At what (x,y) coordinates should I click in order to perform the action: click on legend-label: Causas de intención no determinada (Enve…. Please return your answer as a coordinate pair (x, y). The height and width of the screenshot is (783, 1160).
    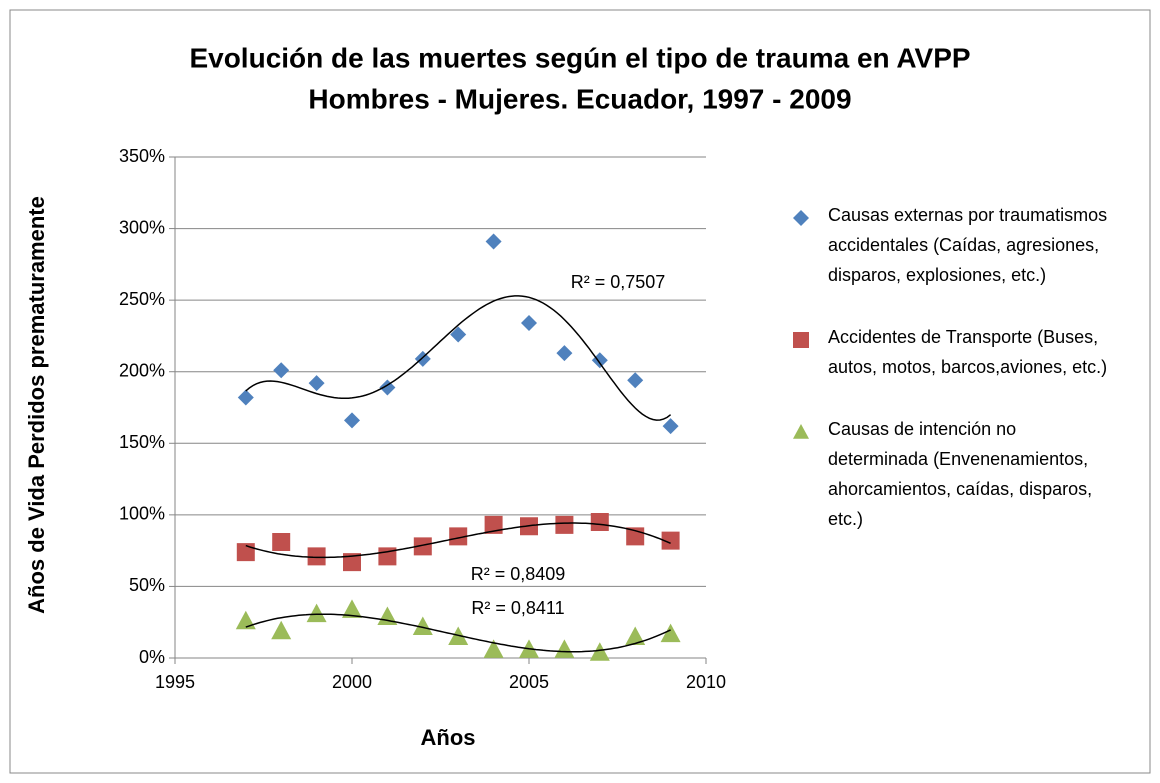
    Looking at the image, I should click on (960, 474).